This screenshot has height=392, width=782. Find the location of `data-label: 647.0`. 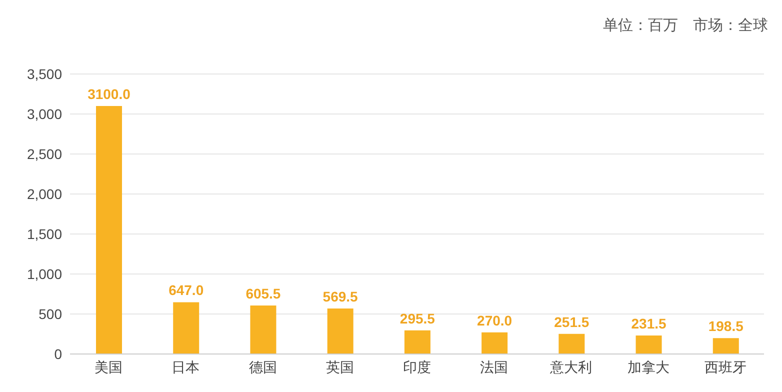

data-label: 647.0 is located at coordinates (186, 290).